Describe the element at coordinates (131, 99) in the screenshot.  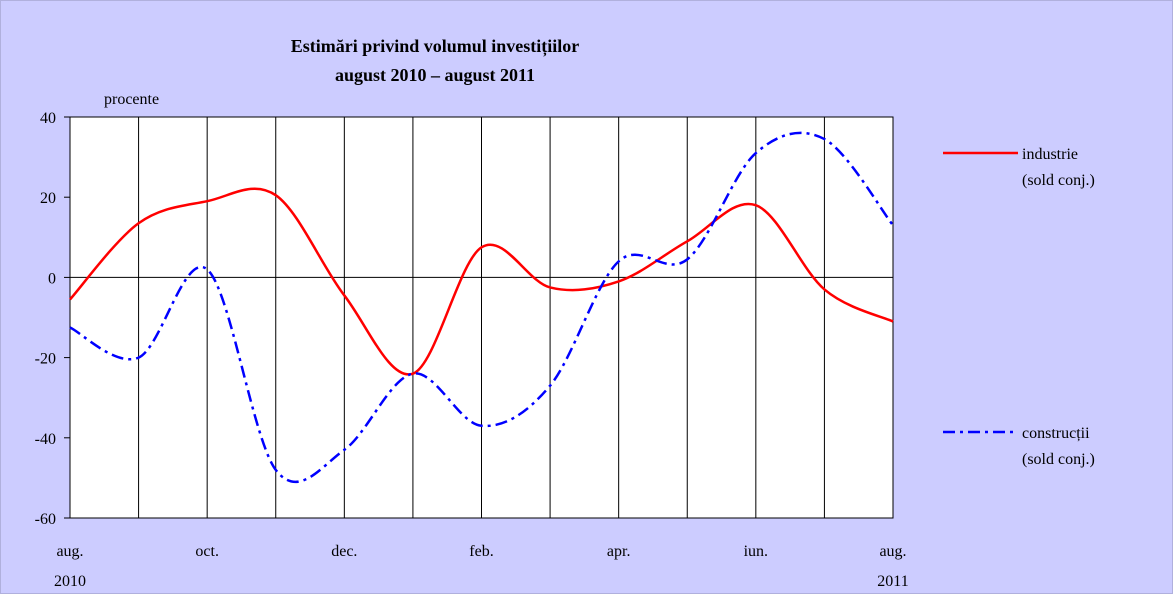
I see `y-axis-label: procente` at that location.